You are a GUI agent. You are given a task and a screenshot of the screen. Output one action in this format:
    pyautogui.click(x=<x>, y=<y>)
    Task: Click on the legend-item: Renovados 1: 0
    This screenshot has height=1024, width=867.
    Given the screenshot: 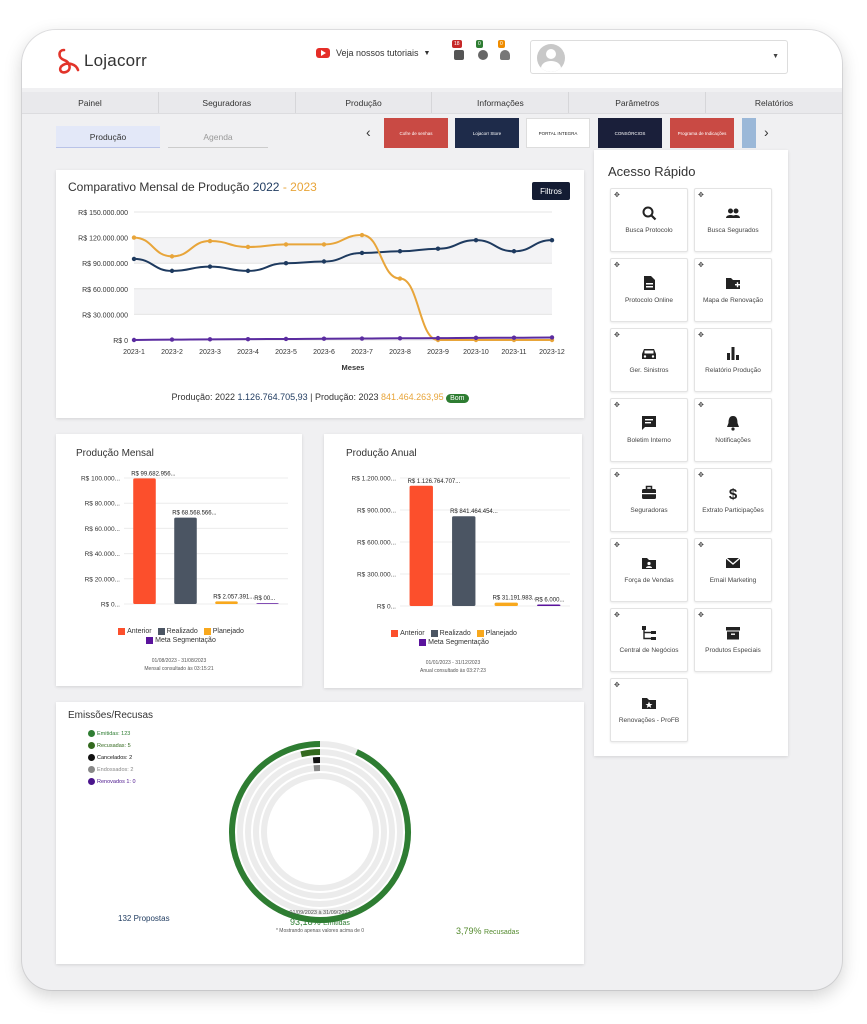 What is the action you would take?
    pyautogui.click(x=112, y=781)
    